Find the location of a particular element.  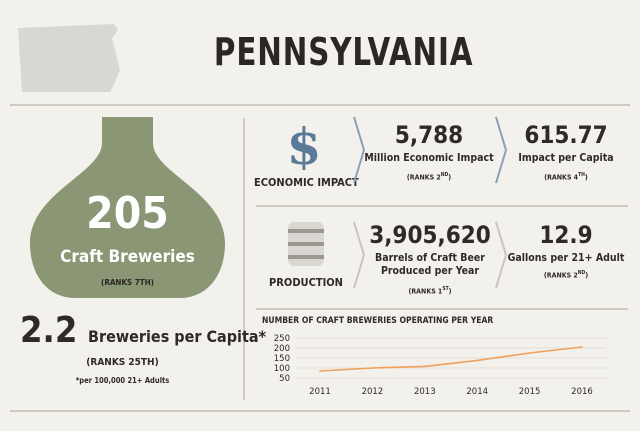

barrels-rank: (RANKS 1ST) is located at coordinates (430, 291).